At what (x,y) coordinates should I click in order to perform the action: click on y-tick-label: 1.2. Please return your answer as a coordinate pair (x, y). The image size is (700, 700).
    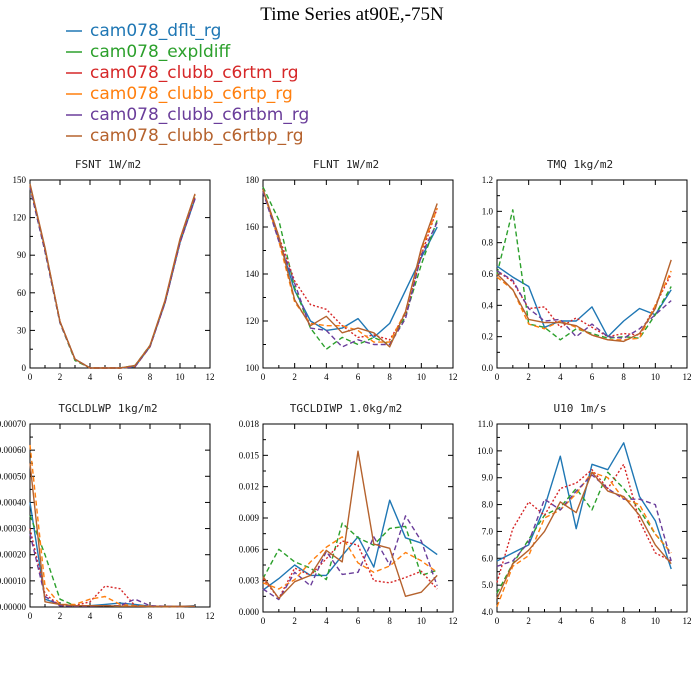
    Looking at the image, I should click on (487, 180).